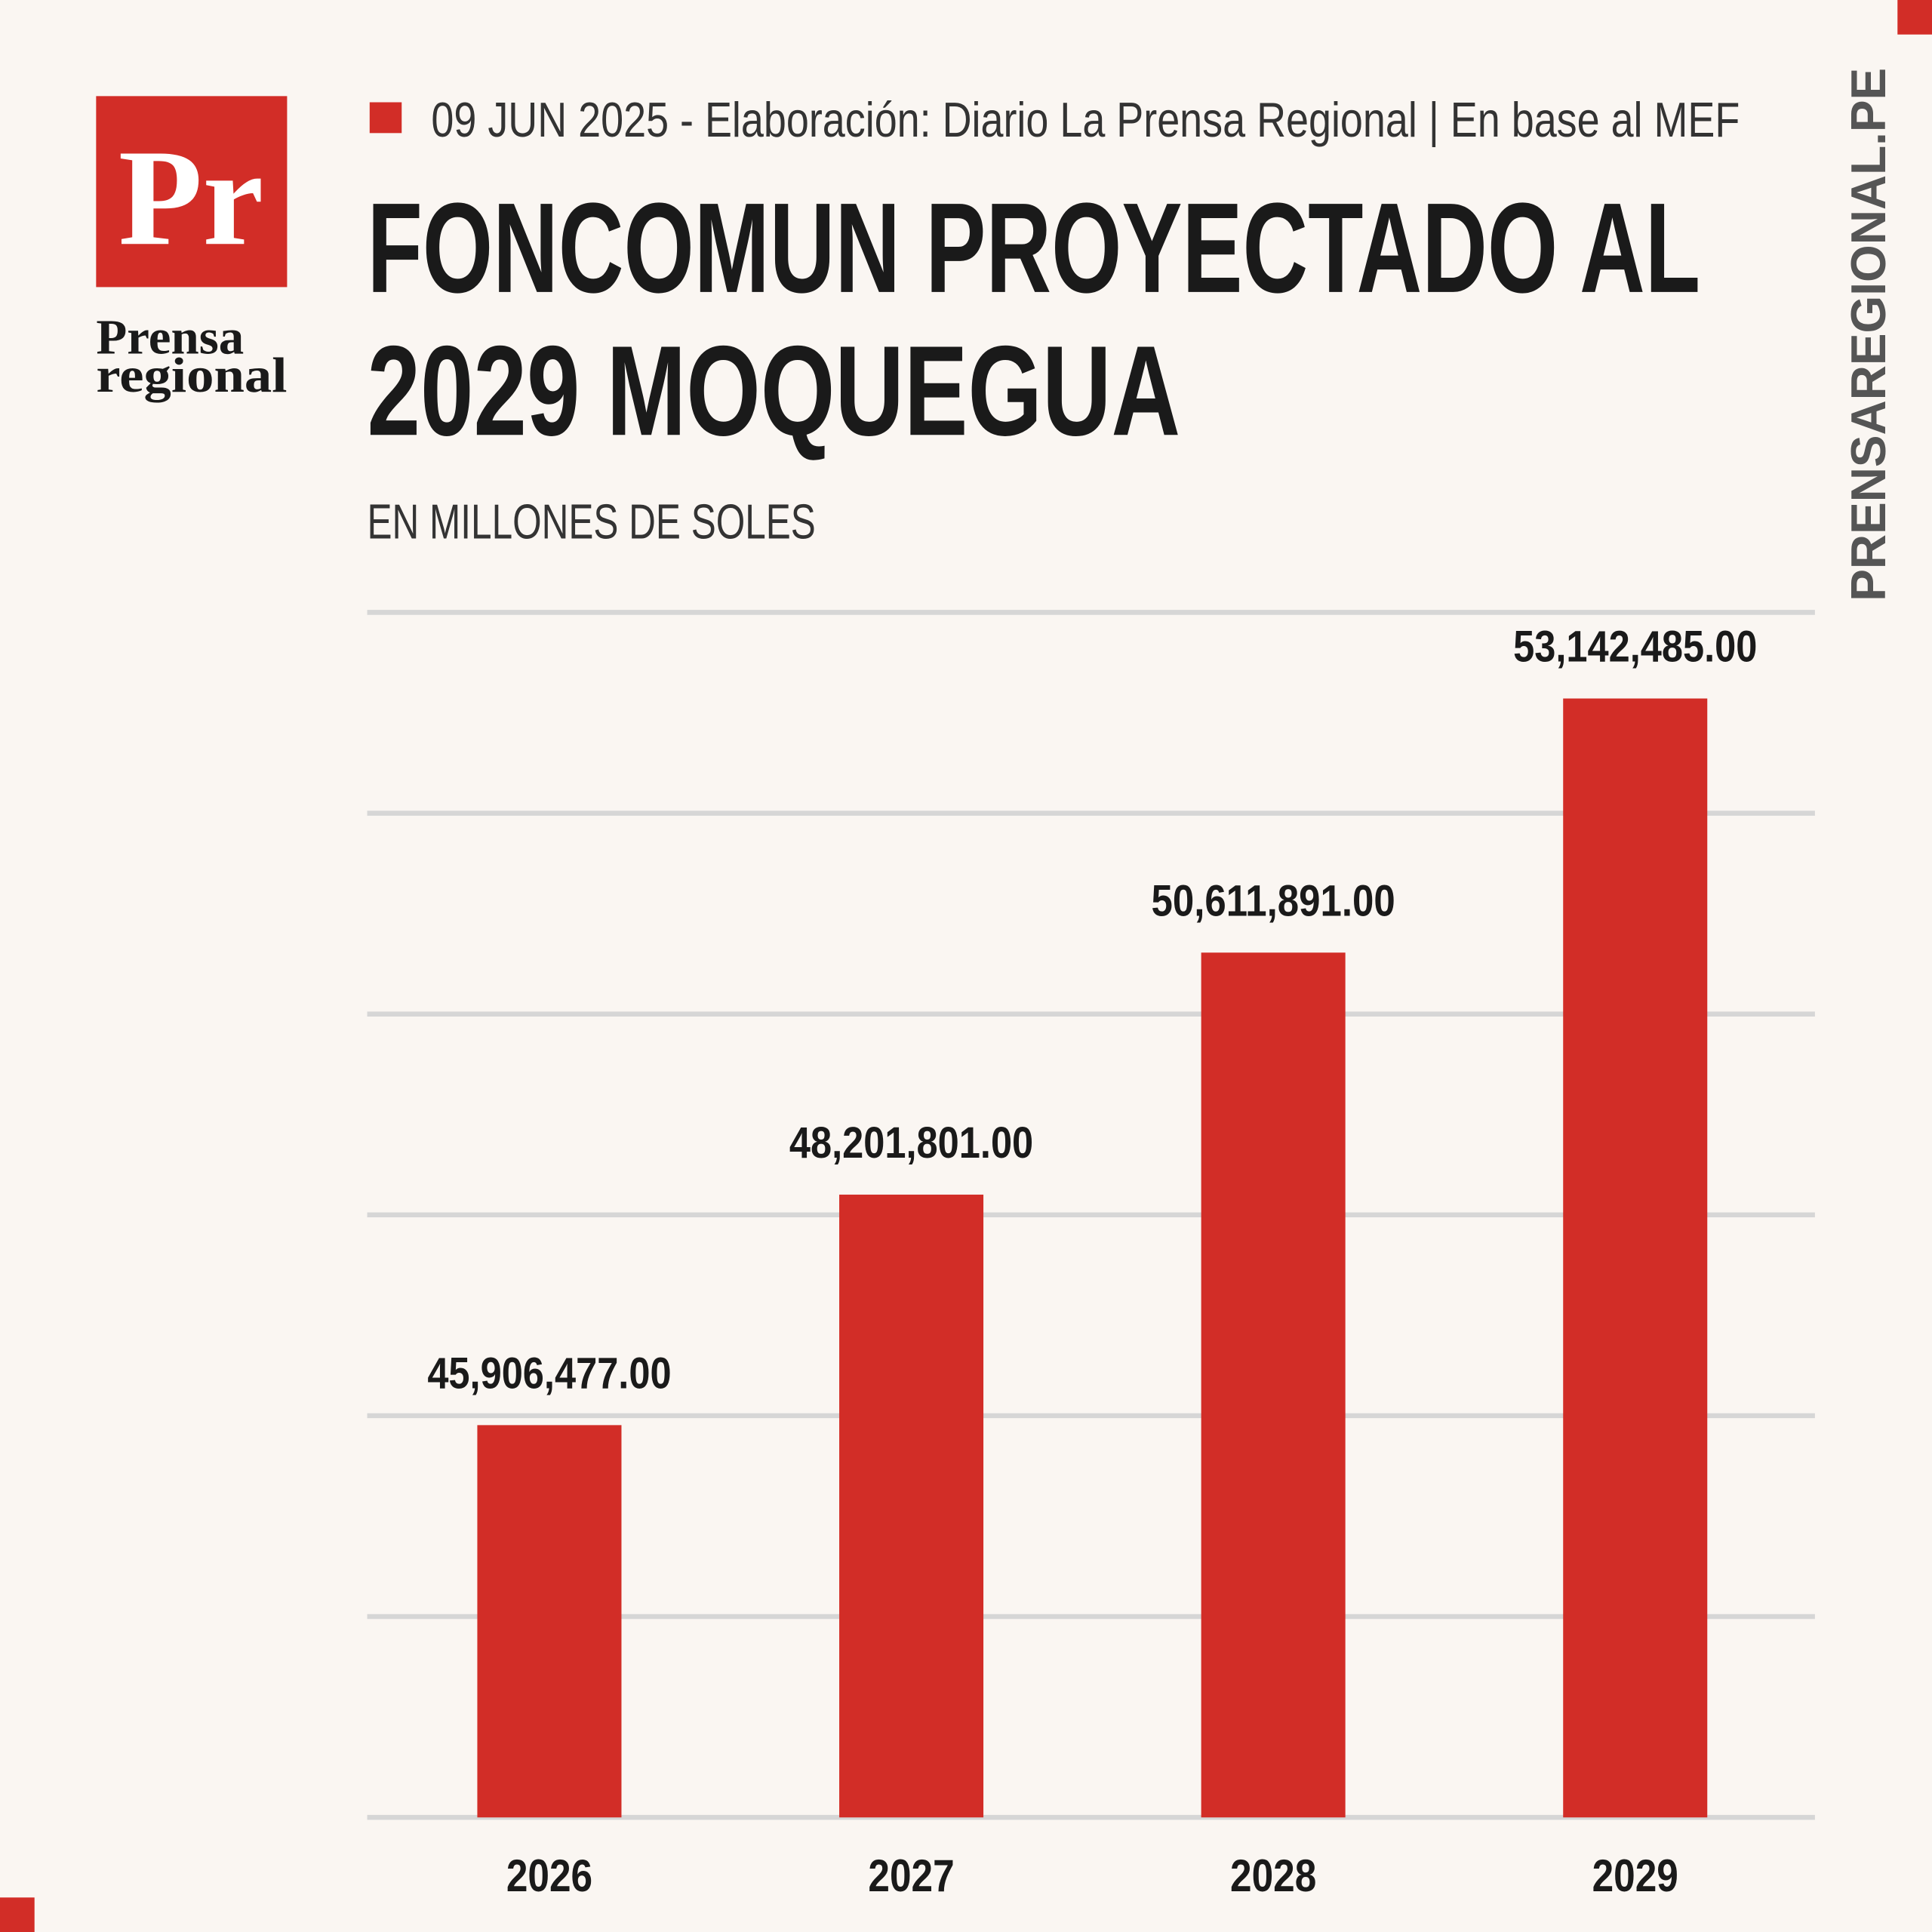 The image size is (1932, 1932). I want to click on x-tick-label: 2026, so click(549, 1875).